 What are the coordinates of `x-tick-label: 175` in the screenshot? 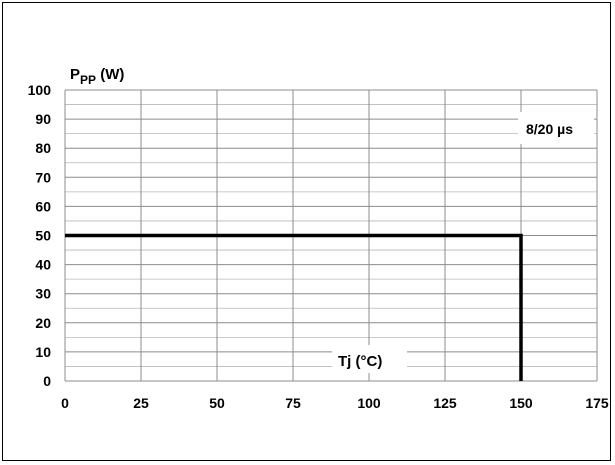 It's located at (597, 403).